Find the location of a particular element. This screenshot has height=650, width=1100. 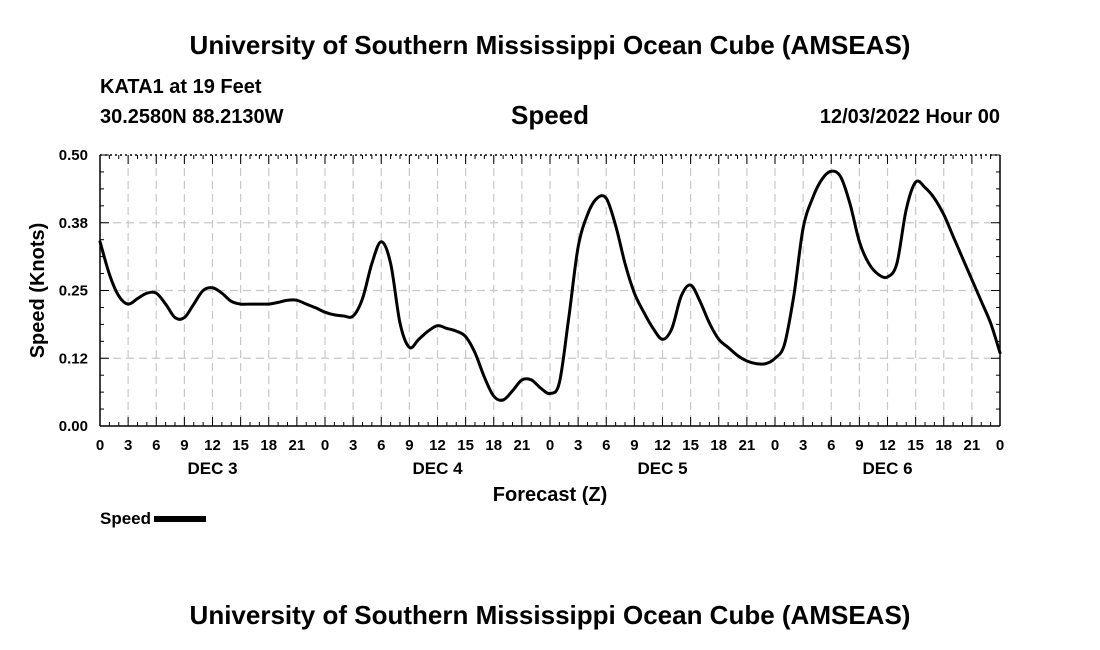

day-label: DEC 3 is located at coordinates (212, 468).